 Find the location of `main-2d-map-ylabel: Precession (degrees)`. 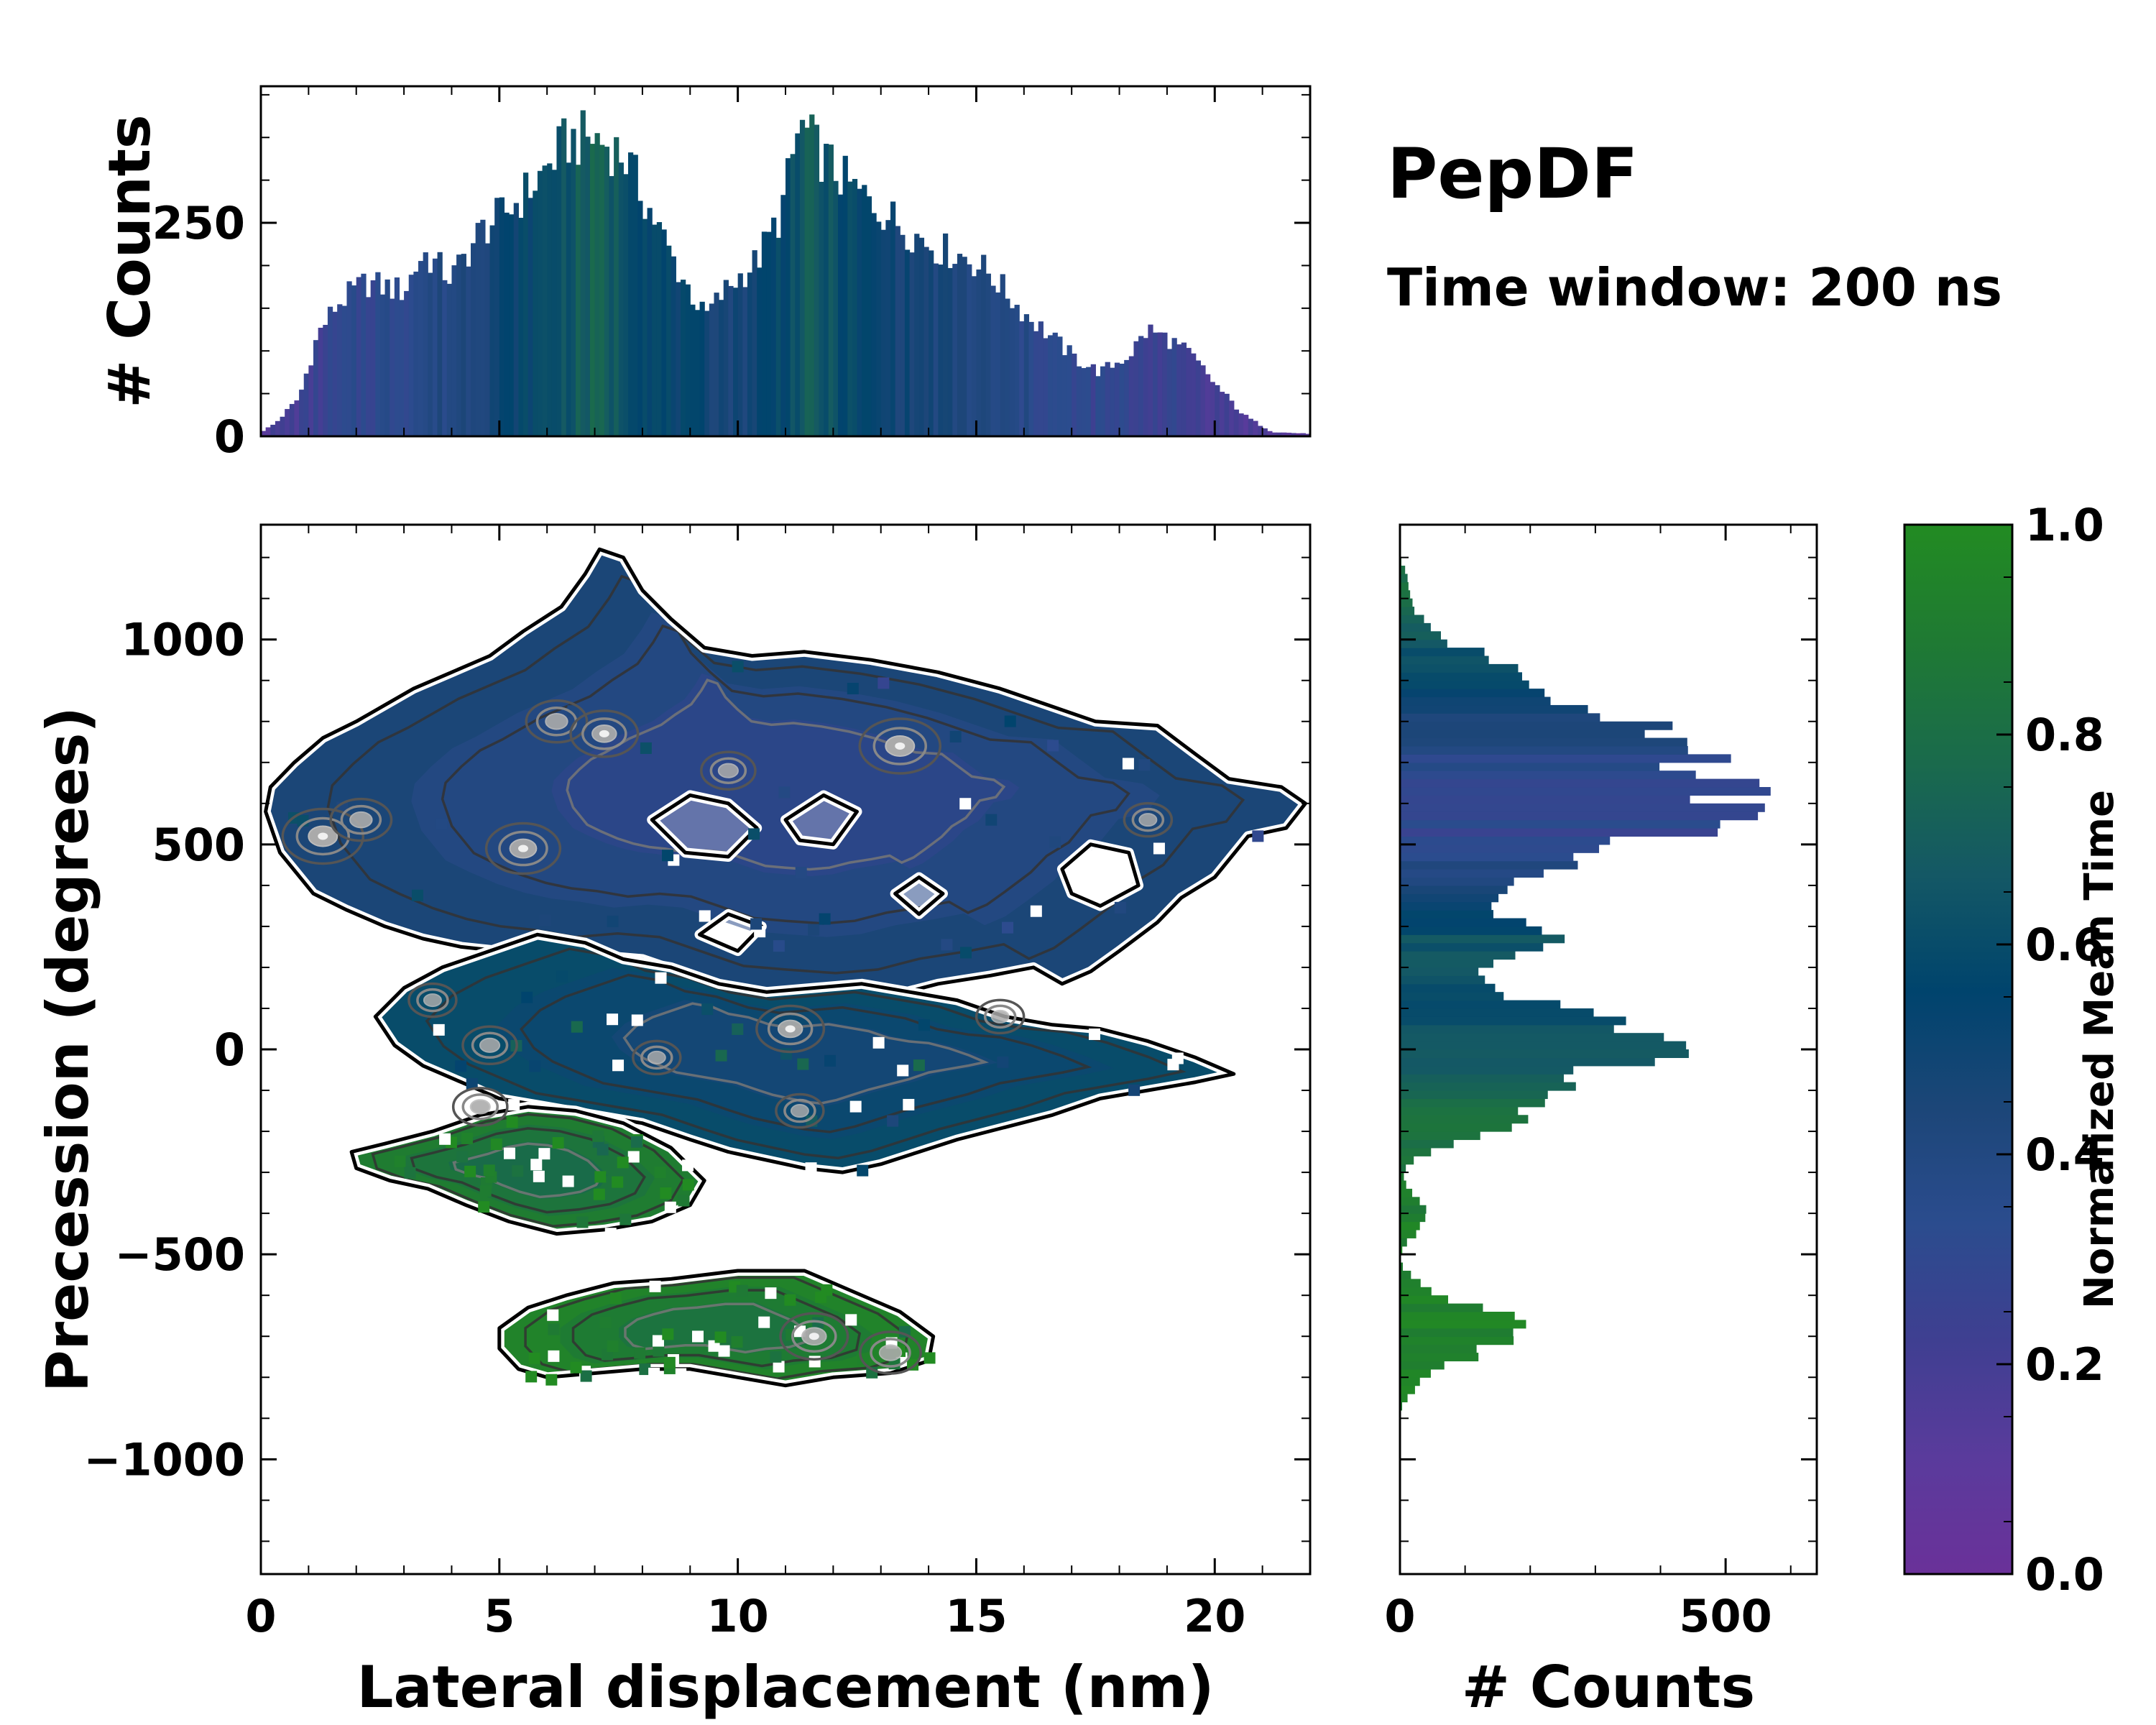

main-2d-map-ylabel: Precession (degrees) is located at coordinates (67, 1049).